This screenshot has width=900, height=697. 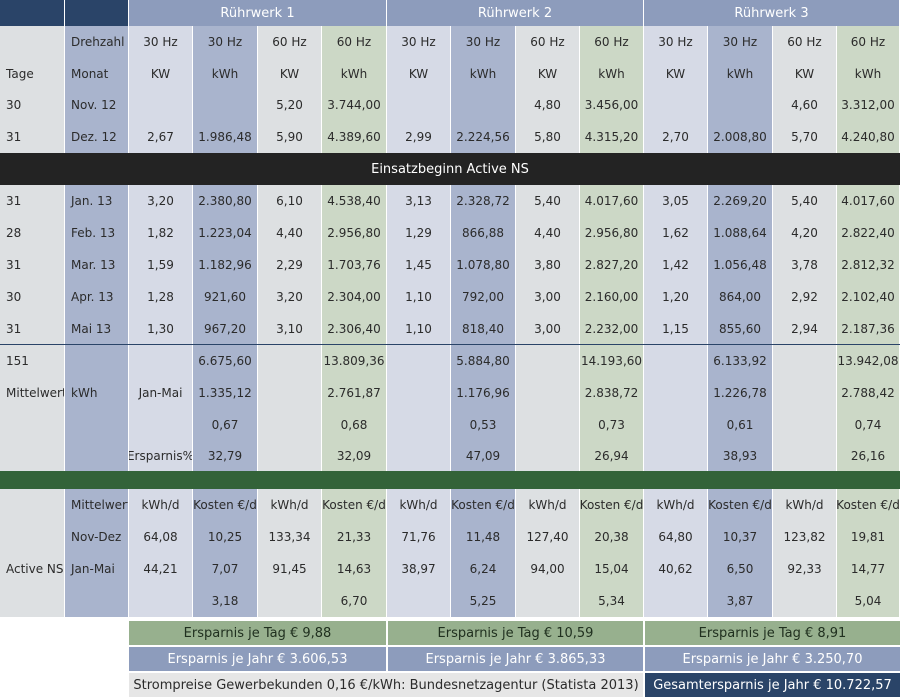 I want to click on table-cell: Drehzahl, so click(x=96, y=42).